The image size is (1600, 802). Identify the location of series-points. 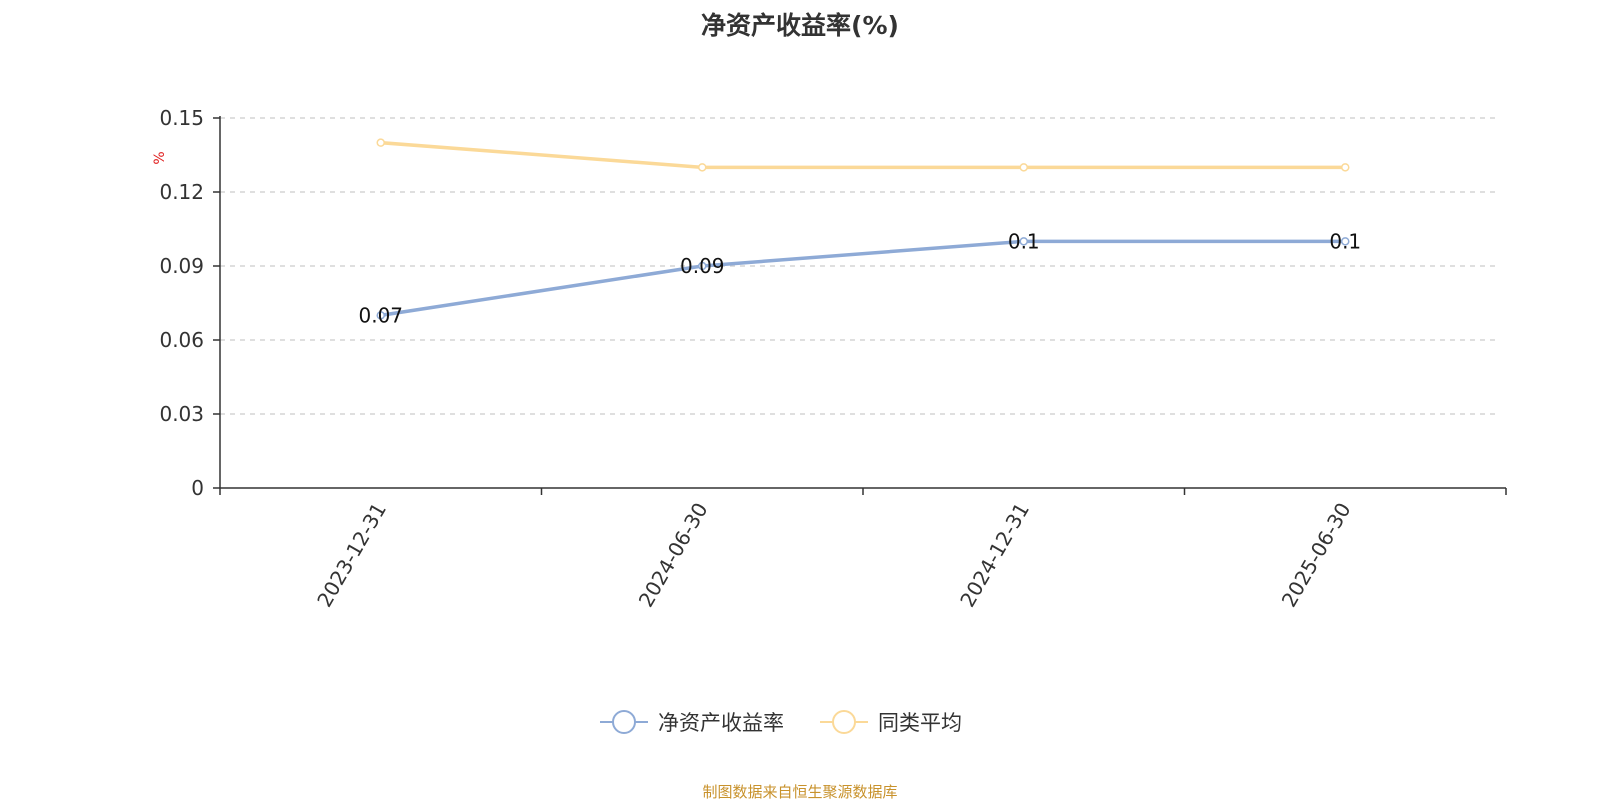
(863, 229).